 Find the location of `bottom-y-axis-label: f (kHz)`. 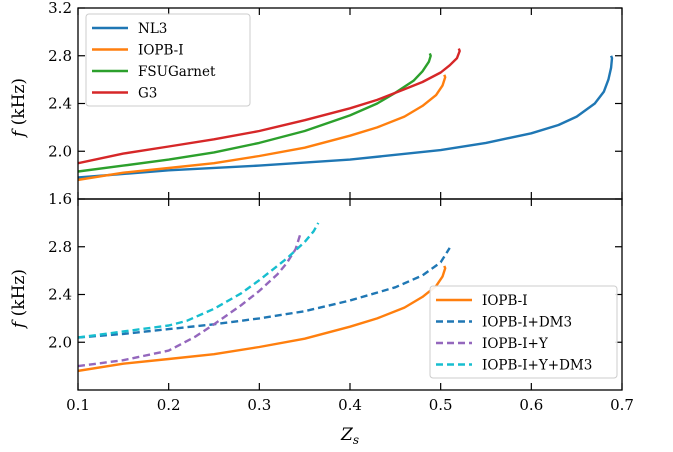

bottom-y-axis-label: f (kHz) is located at coordinates (19, 299).